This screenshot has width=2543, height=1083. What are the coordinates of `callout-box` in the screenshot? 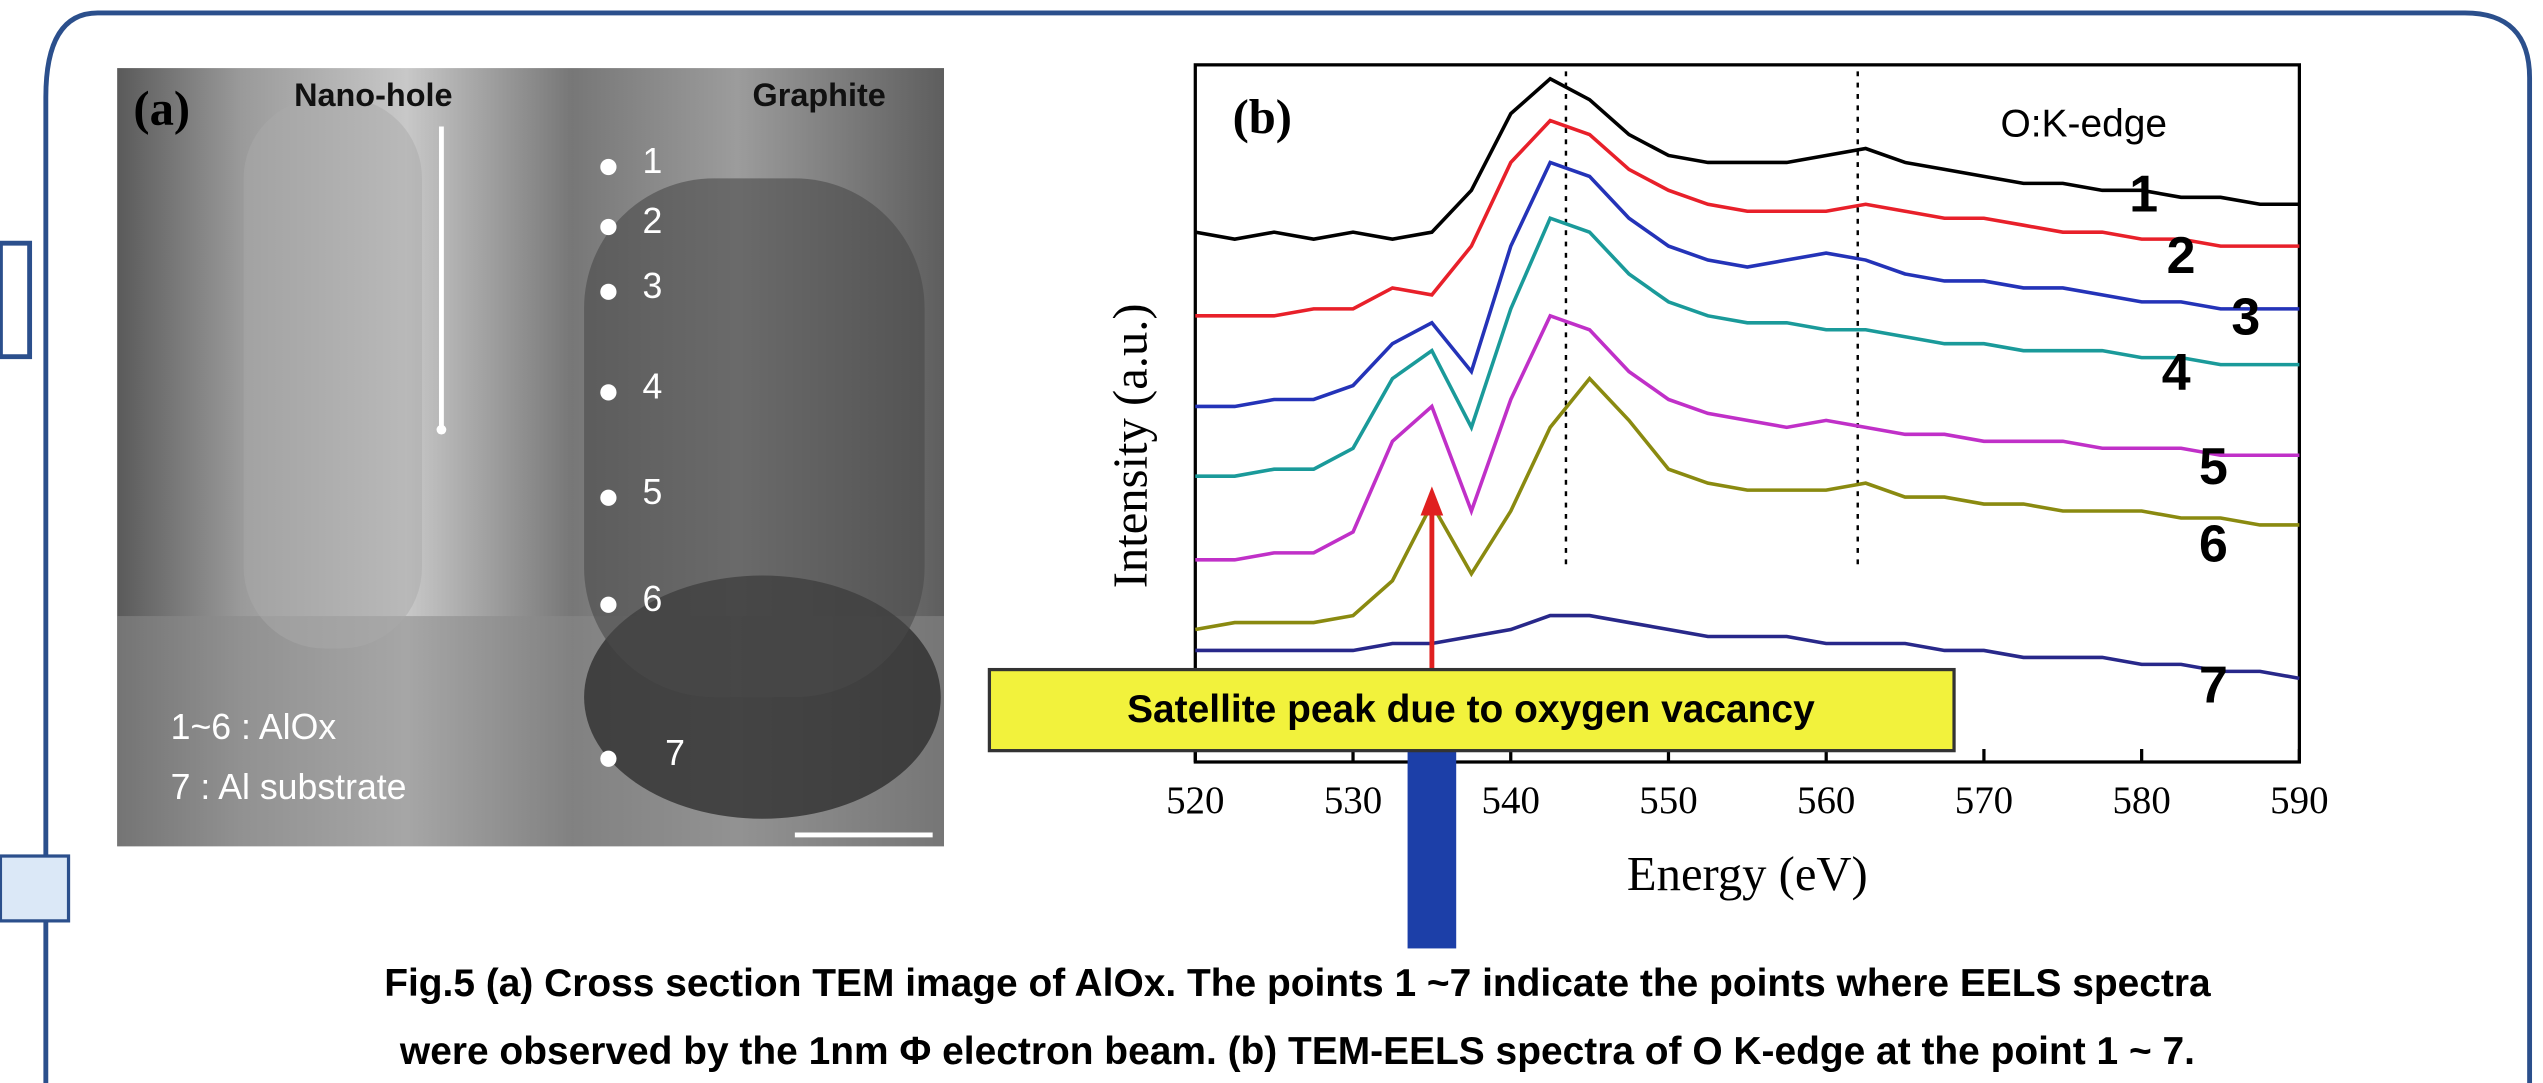 It's located at (1471, 710).